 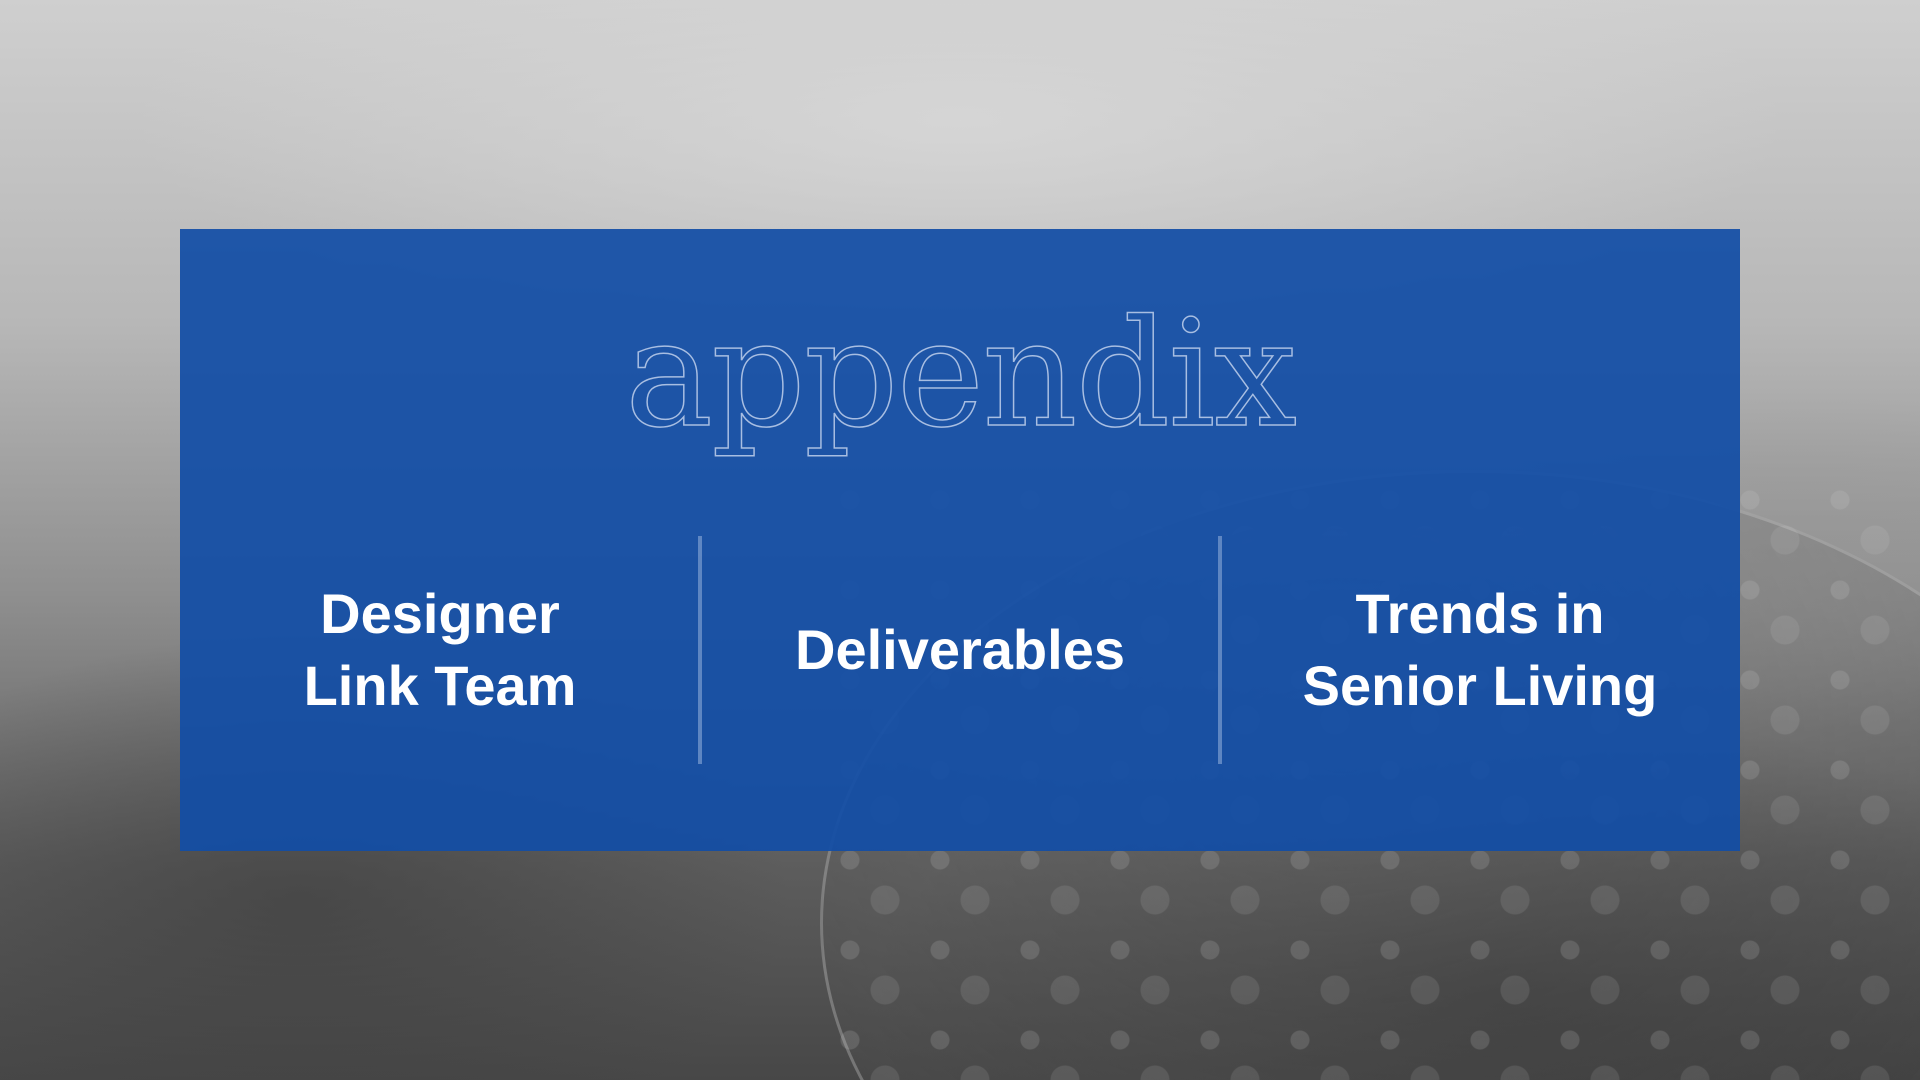 What do you see at coordinates (1480, 650) in the screenshot?
I see `section-trends-in-senior-living: Trends in Senior Living` at bounding box center [1480, 650].